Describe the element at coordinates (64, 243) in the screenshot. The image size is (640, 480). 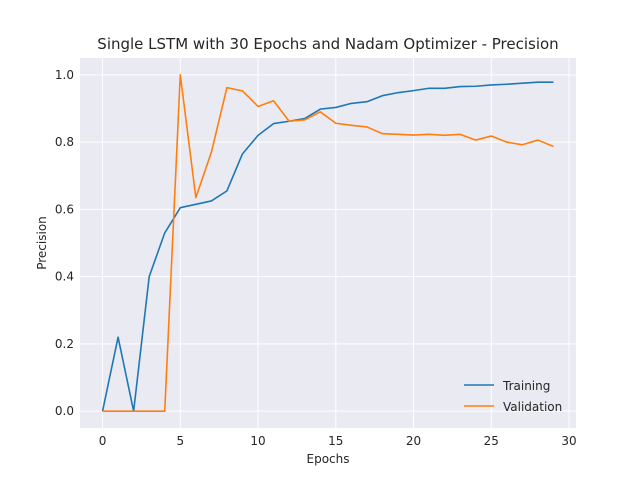
I see `y-tick-labels: 0.0 0.2 0.4 0.6 0.8 1.0` at that location.